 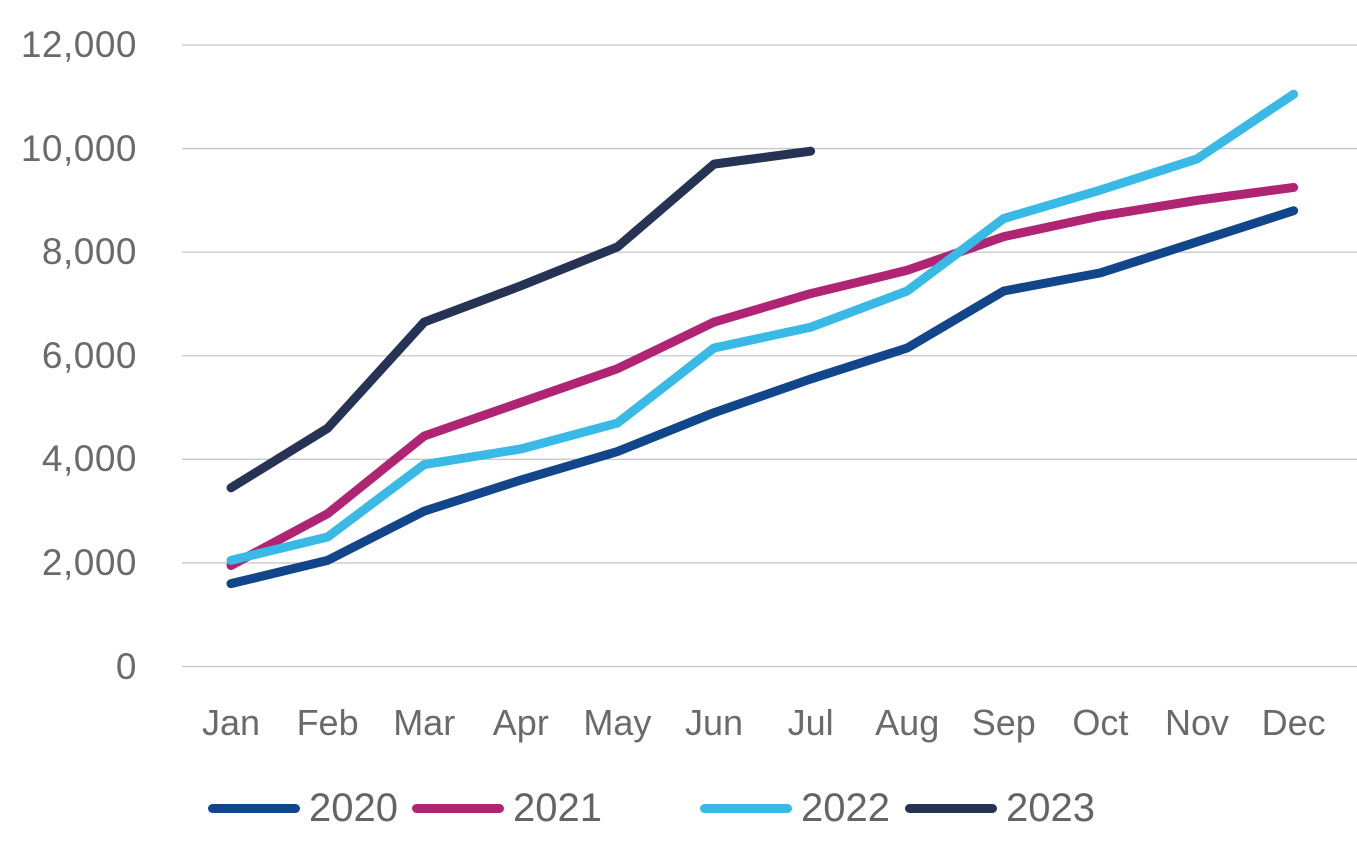 I want to click on x-axis-tick-label: Jun, so click(x=714, y=722).